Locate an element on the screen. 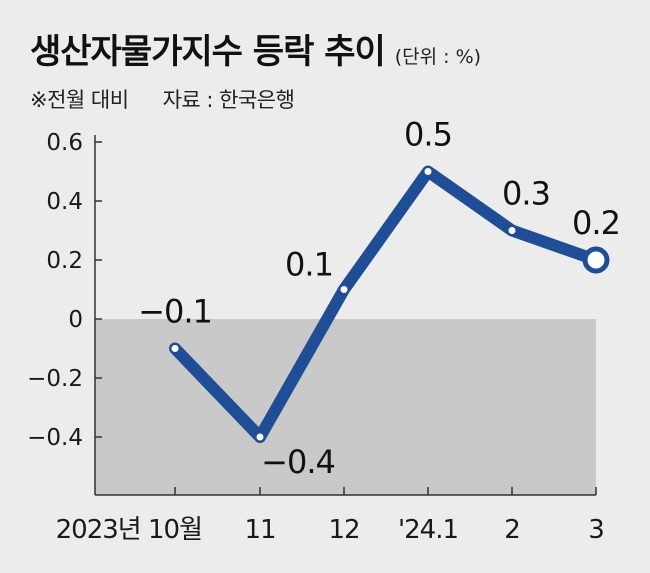  unit-label: (단위 : %) is located at coordinates (438, 57).